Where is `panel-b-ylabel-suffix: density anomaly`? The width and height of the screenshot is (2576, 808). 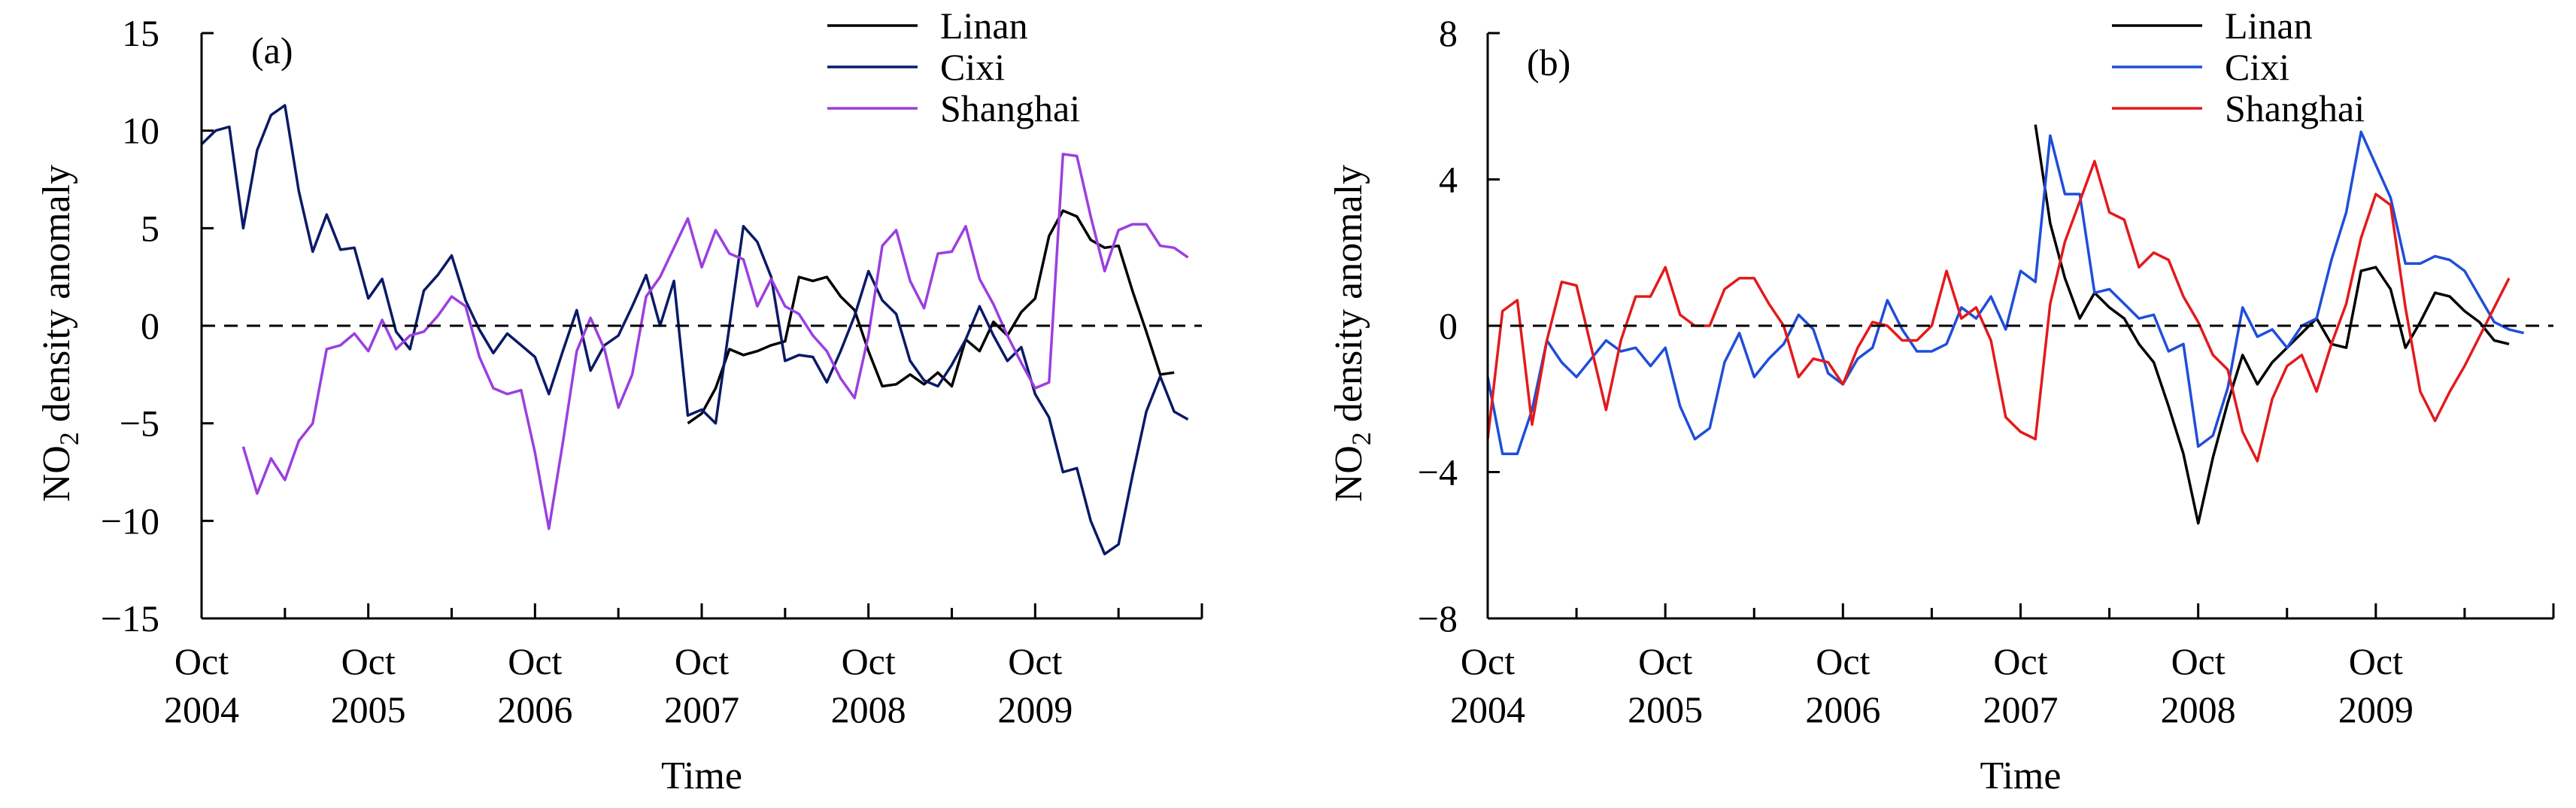
panel-b-ylabel-suffix: density anomaly is located at coordinates (1348, 298).